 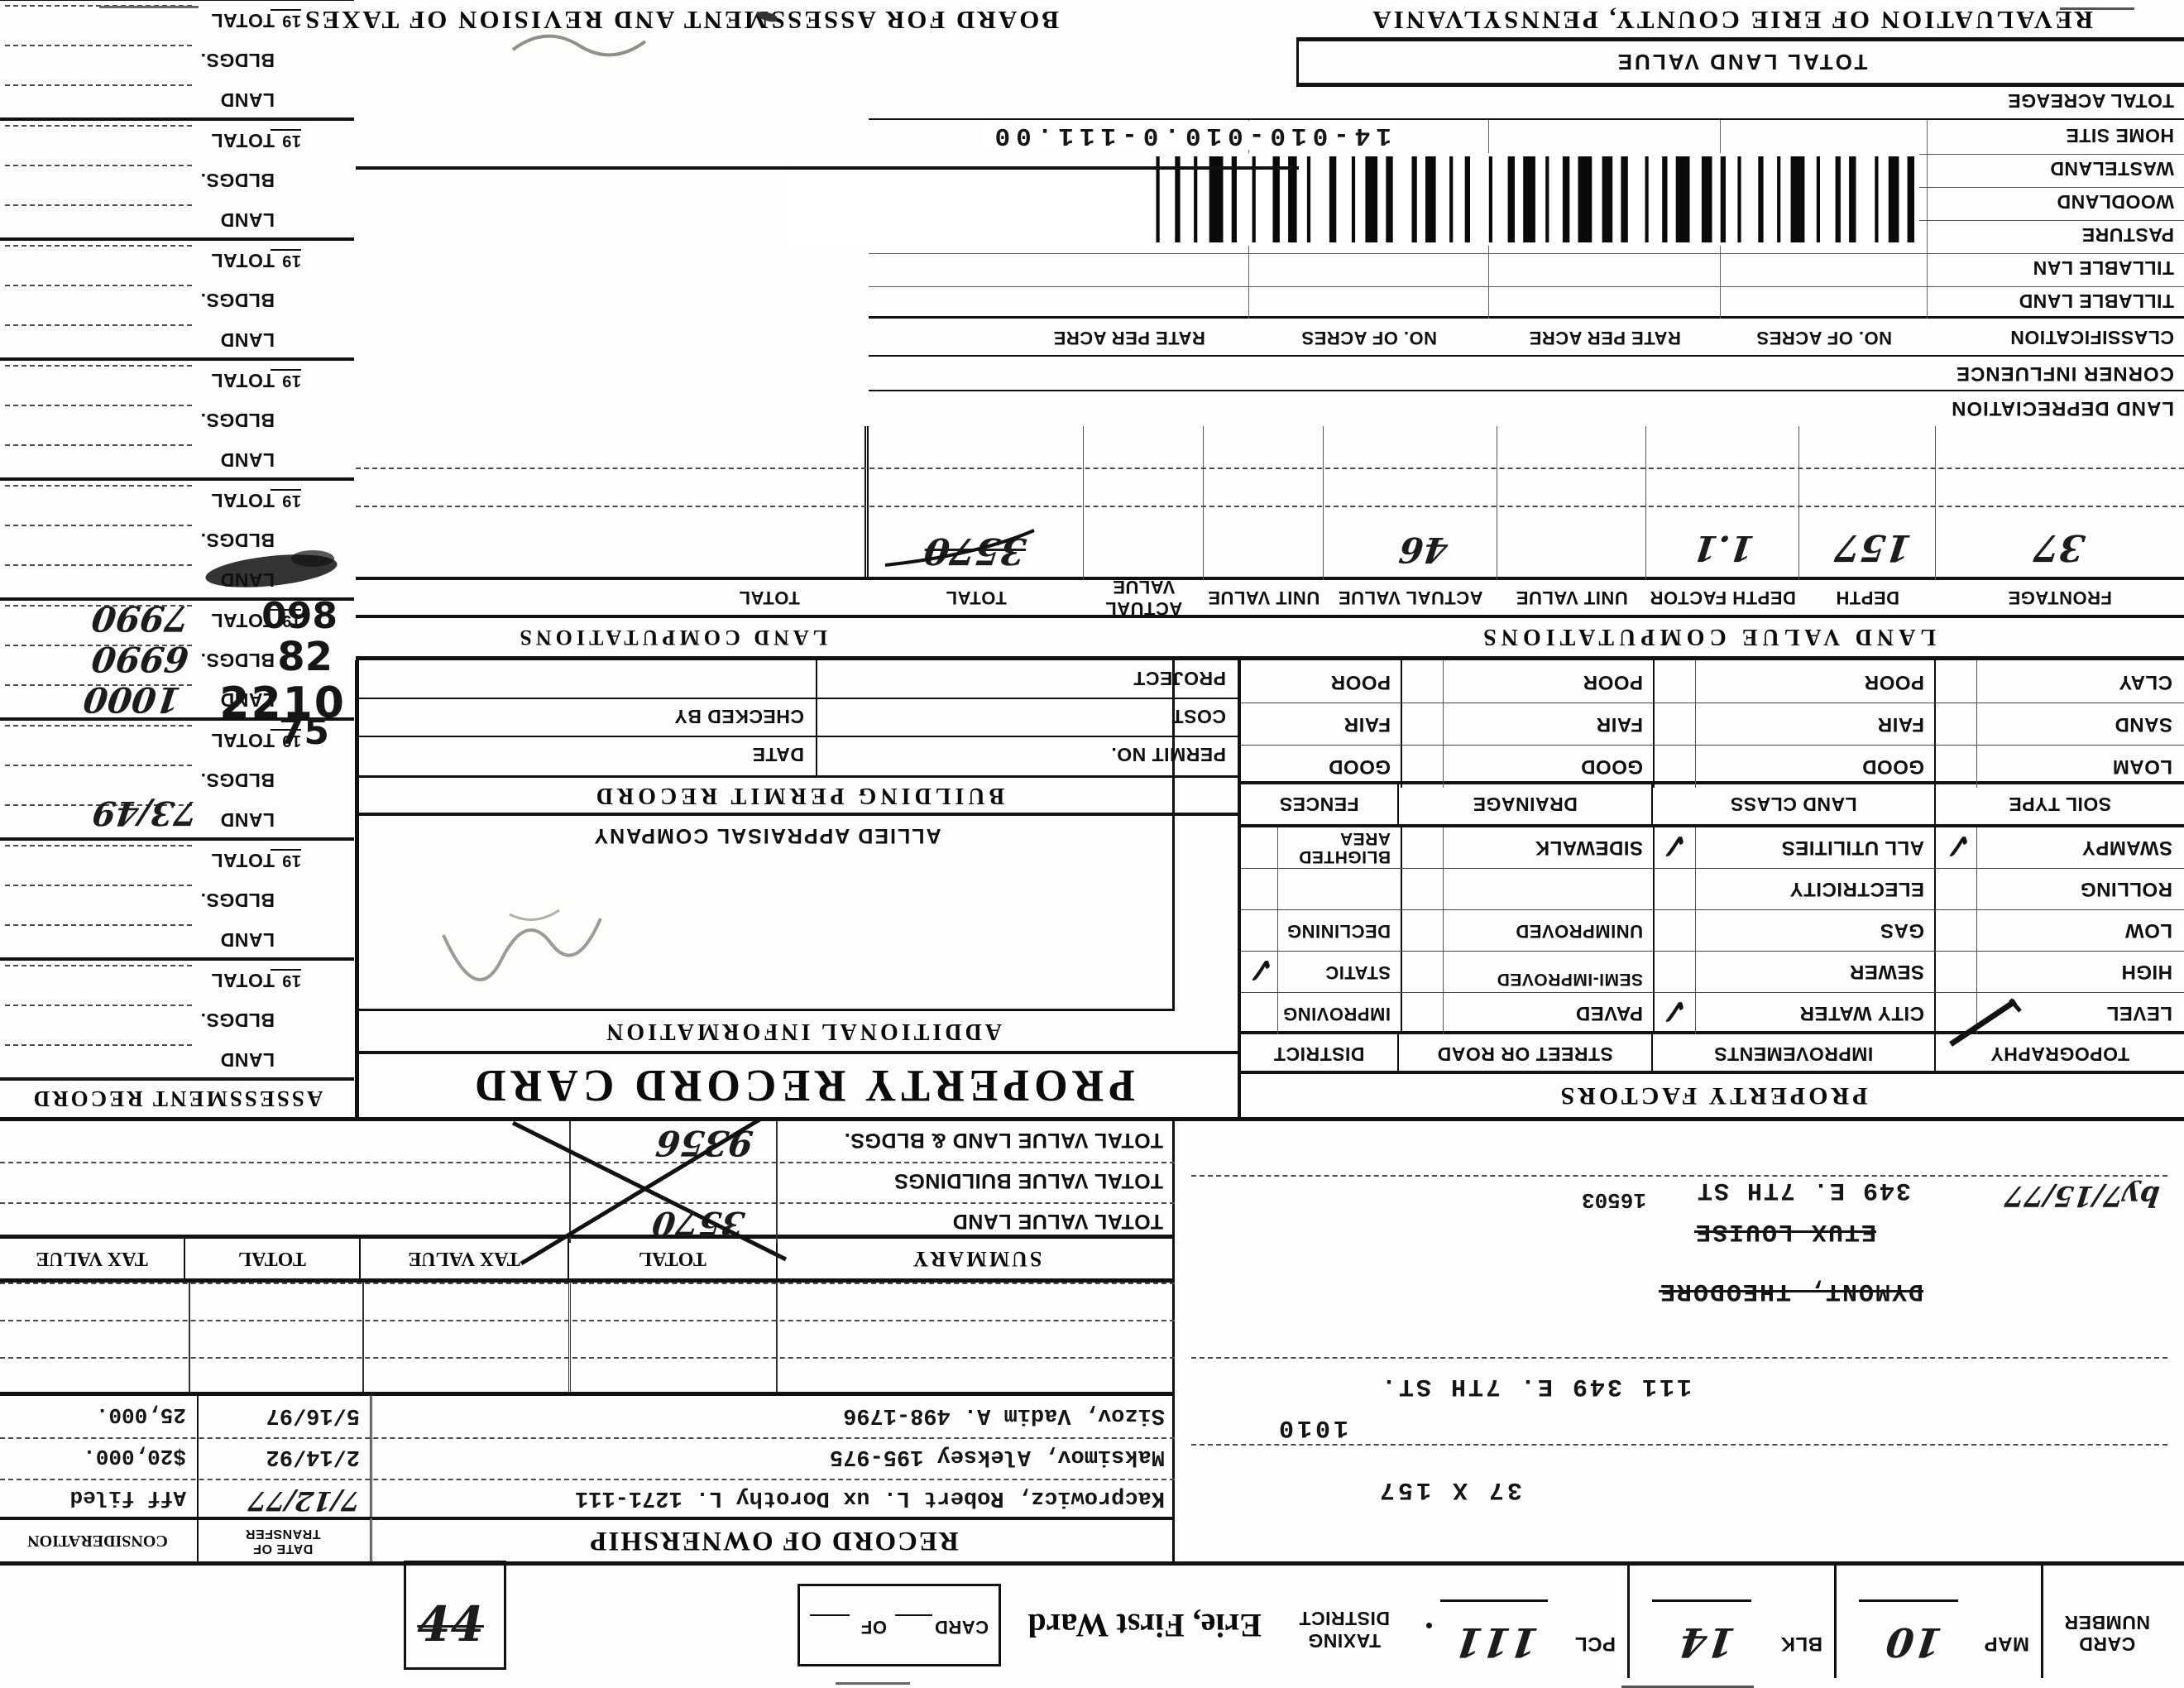 I want to click on street-or-road-header: STREET OR ROAD, so click(x=1526, y=1054).